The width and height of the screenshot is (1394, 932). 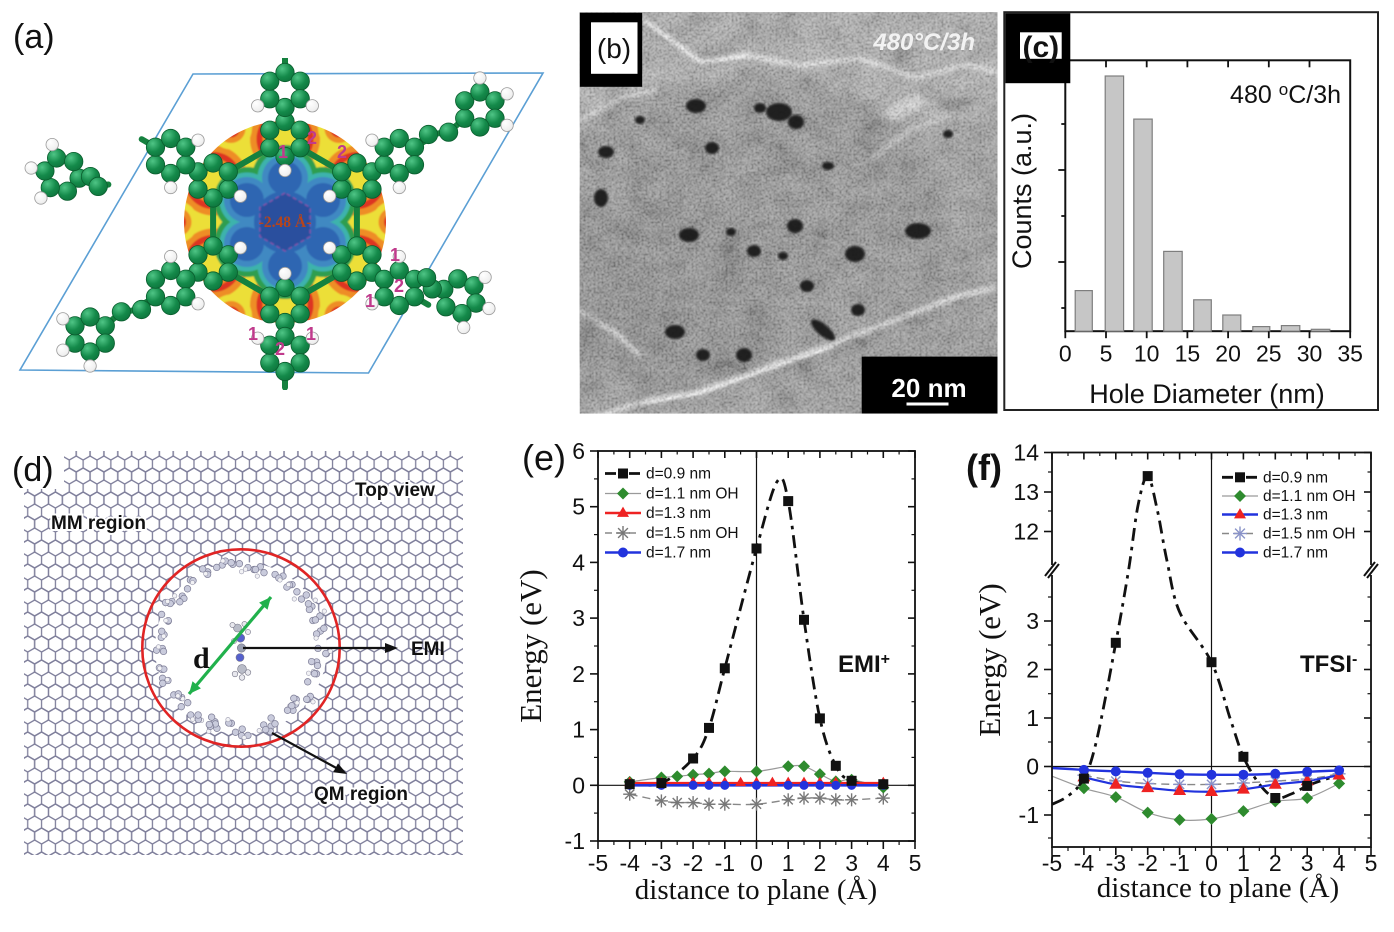 I want to click on svg-text: (d), so click(x=33, y=470).